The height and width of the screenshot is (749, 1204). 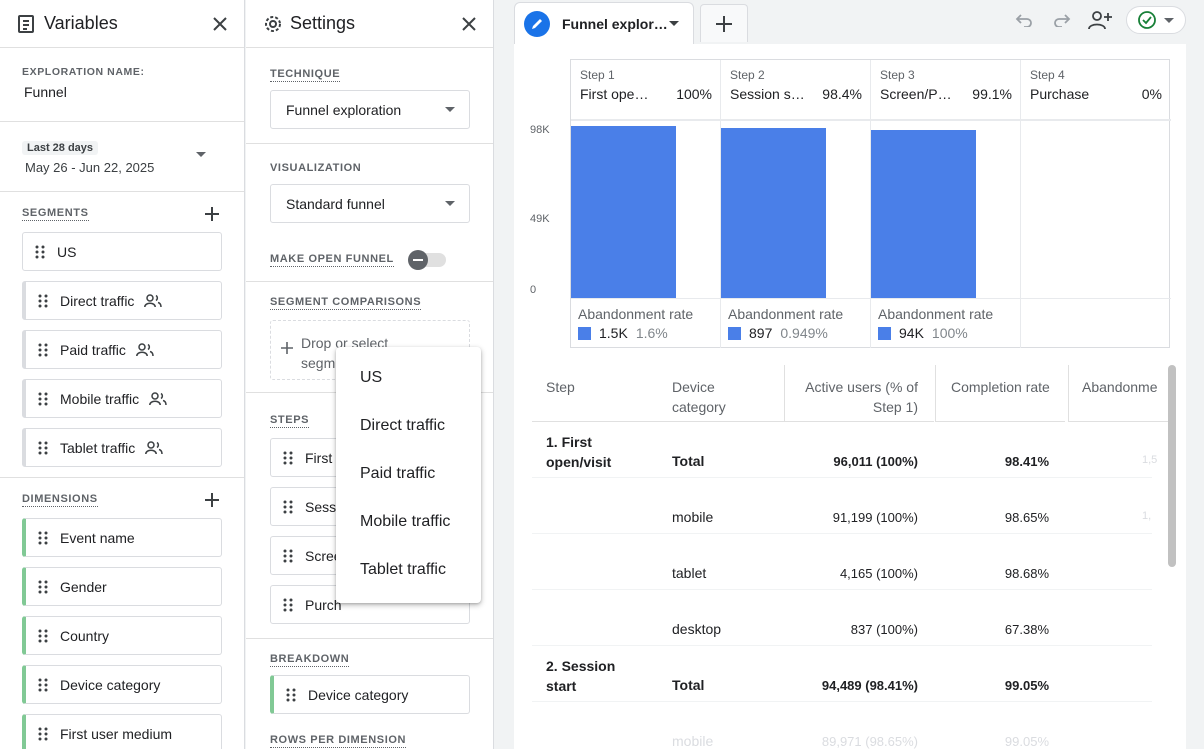 I want to click on abandonment-percent: 100%, so click(x=949, y=333).